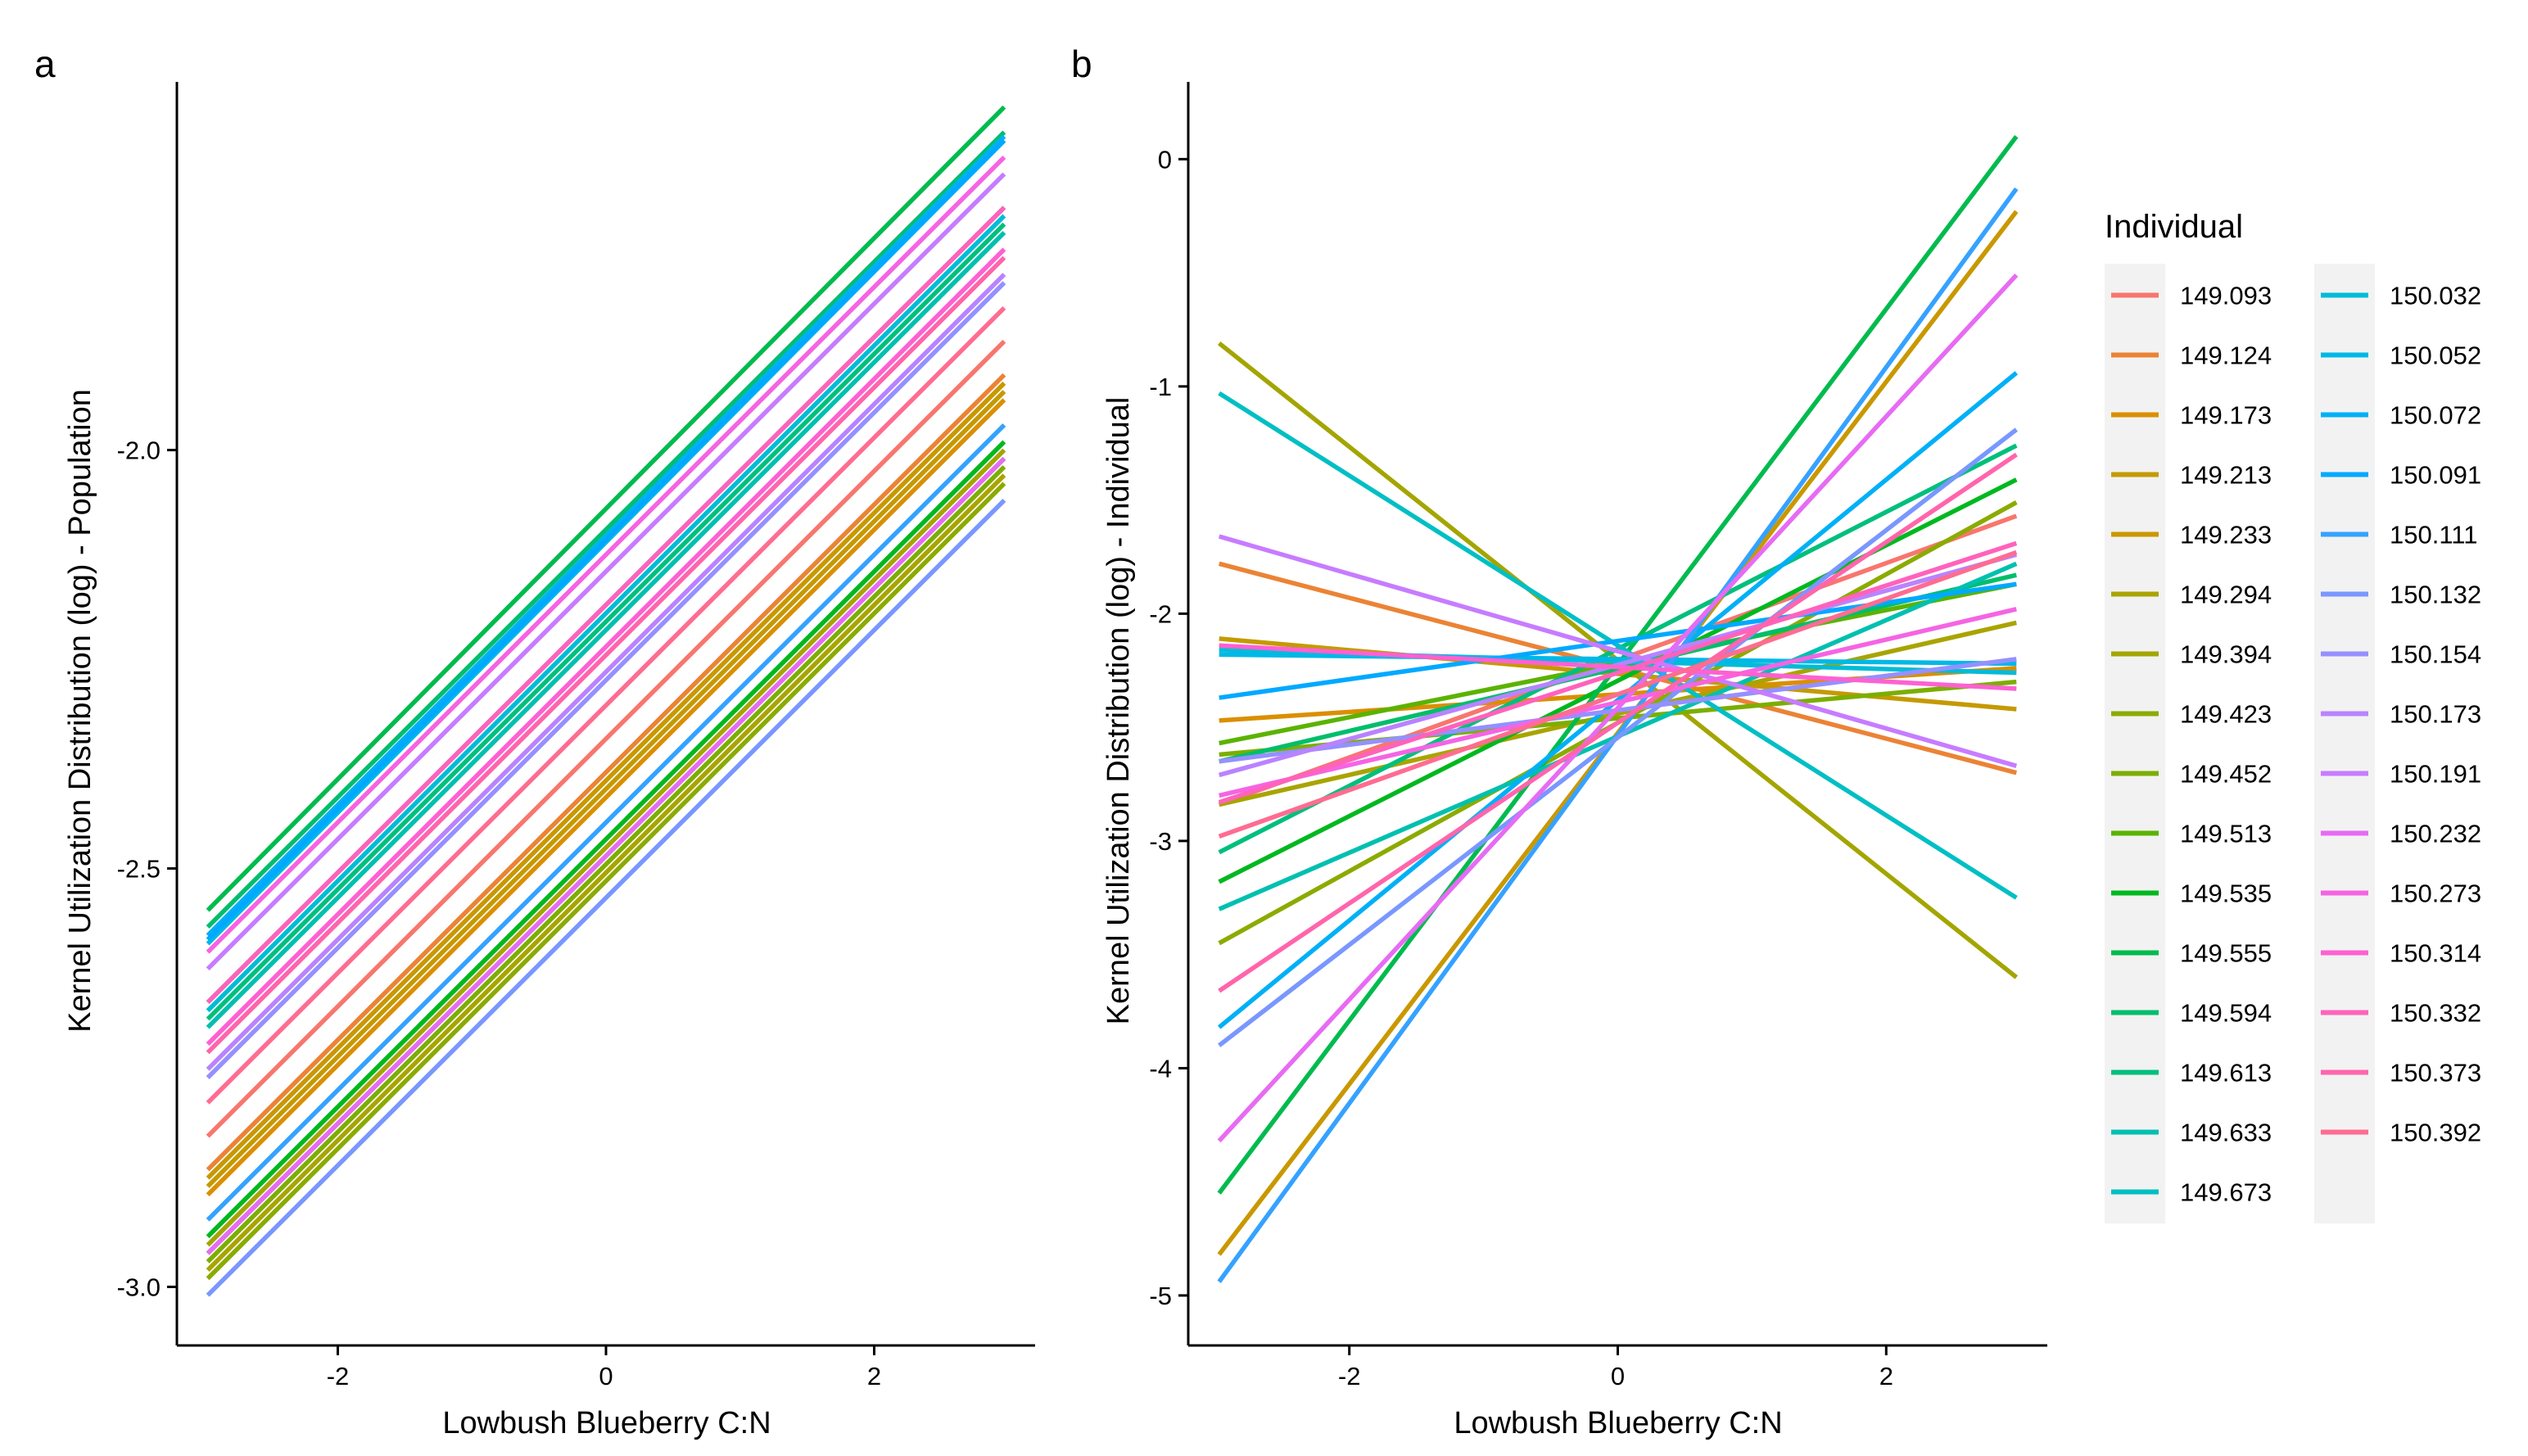 The image size is (2528, 1456). I want to click on legend-label-149.594: 149.594, so click(2226, 1013).